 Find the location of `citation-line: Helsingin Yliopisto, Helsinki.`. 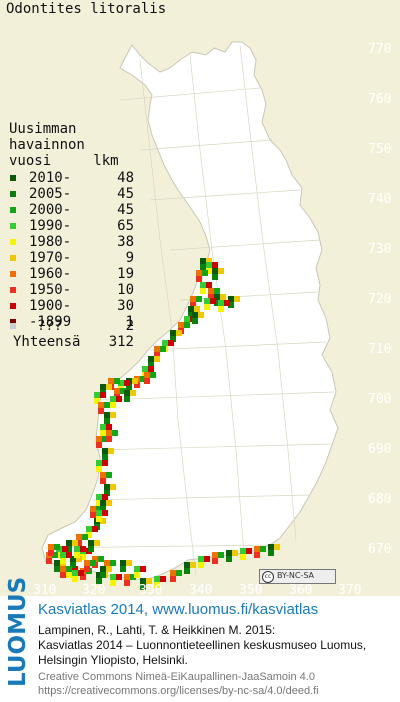

citation-line: Helsingin Yliopisto, Helsinki. is located at coordinates (113, 660).